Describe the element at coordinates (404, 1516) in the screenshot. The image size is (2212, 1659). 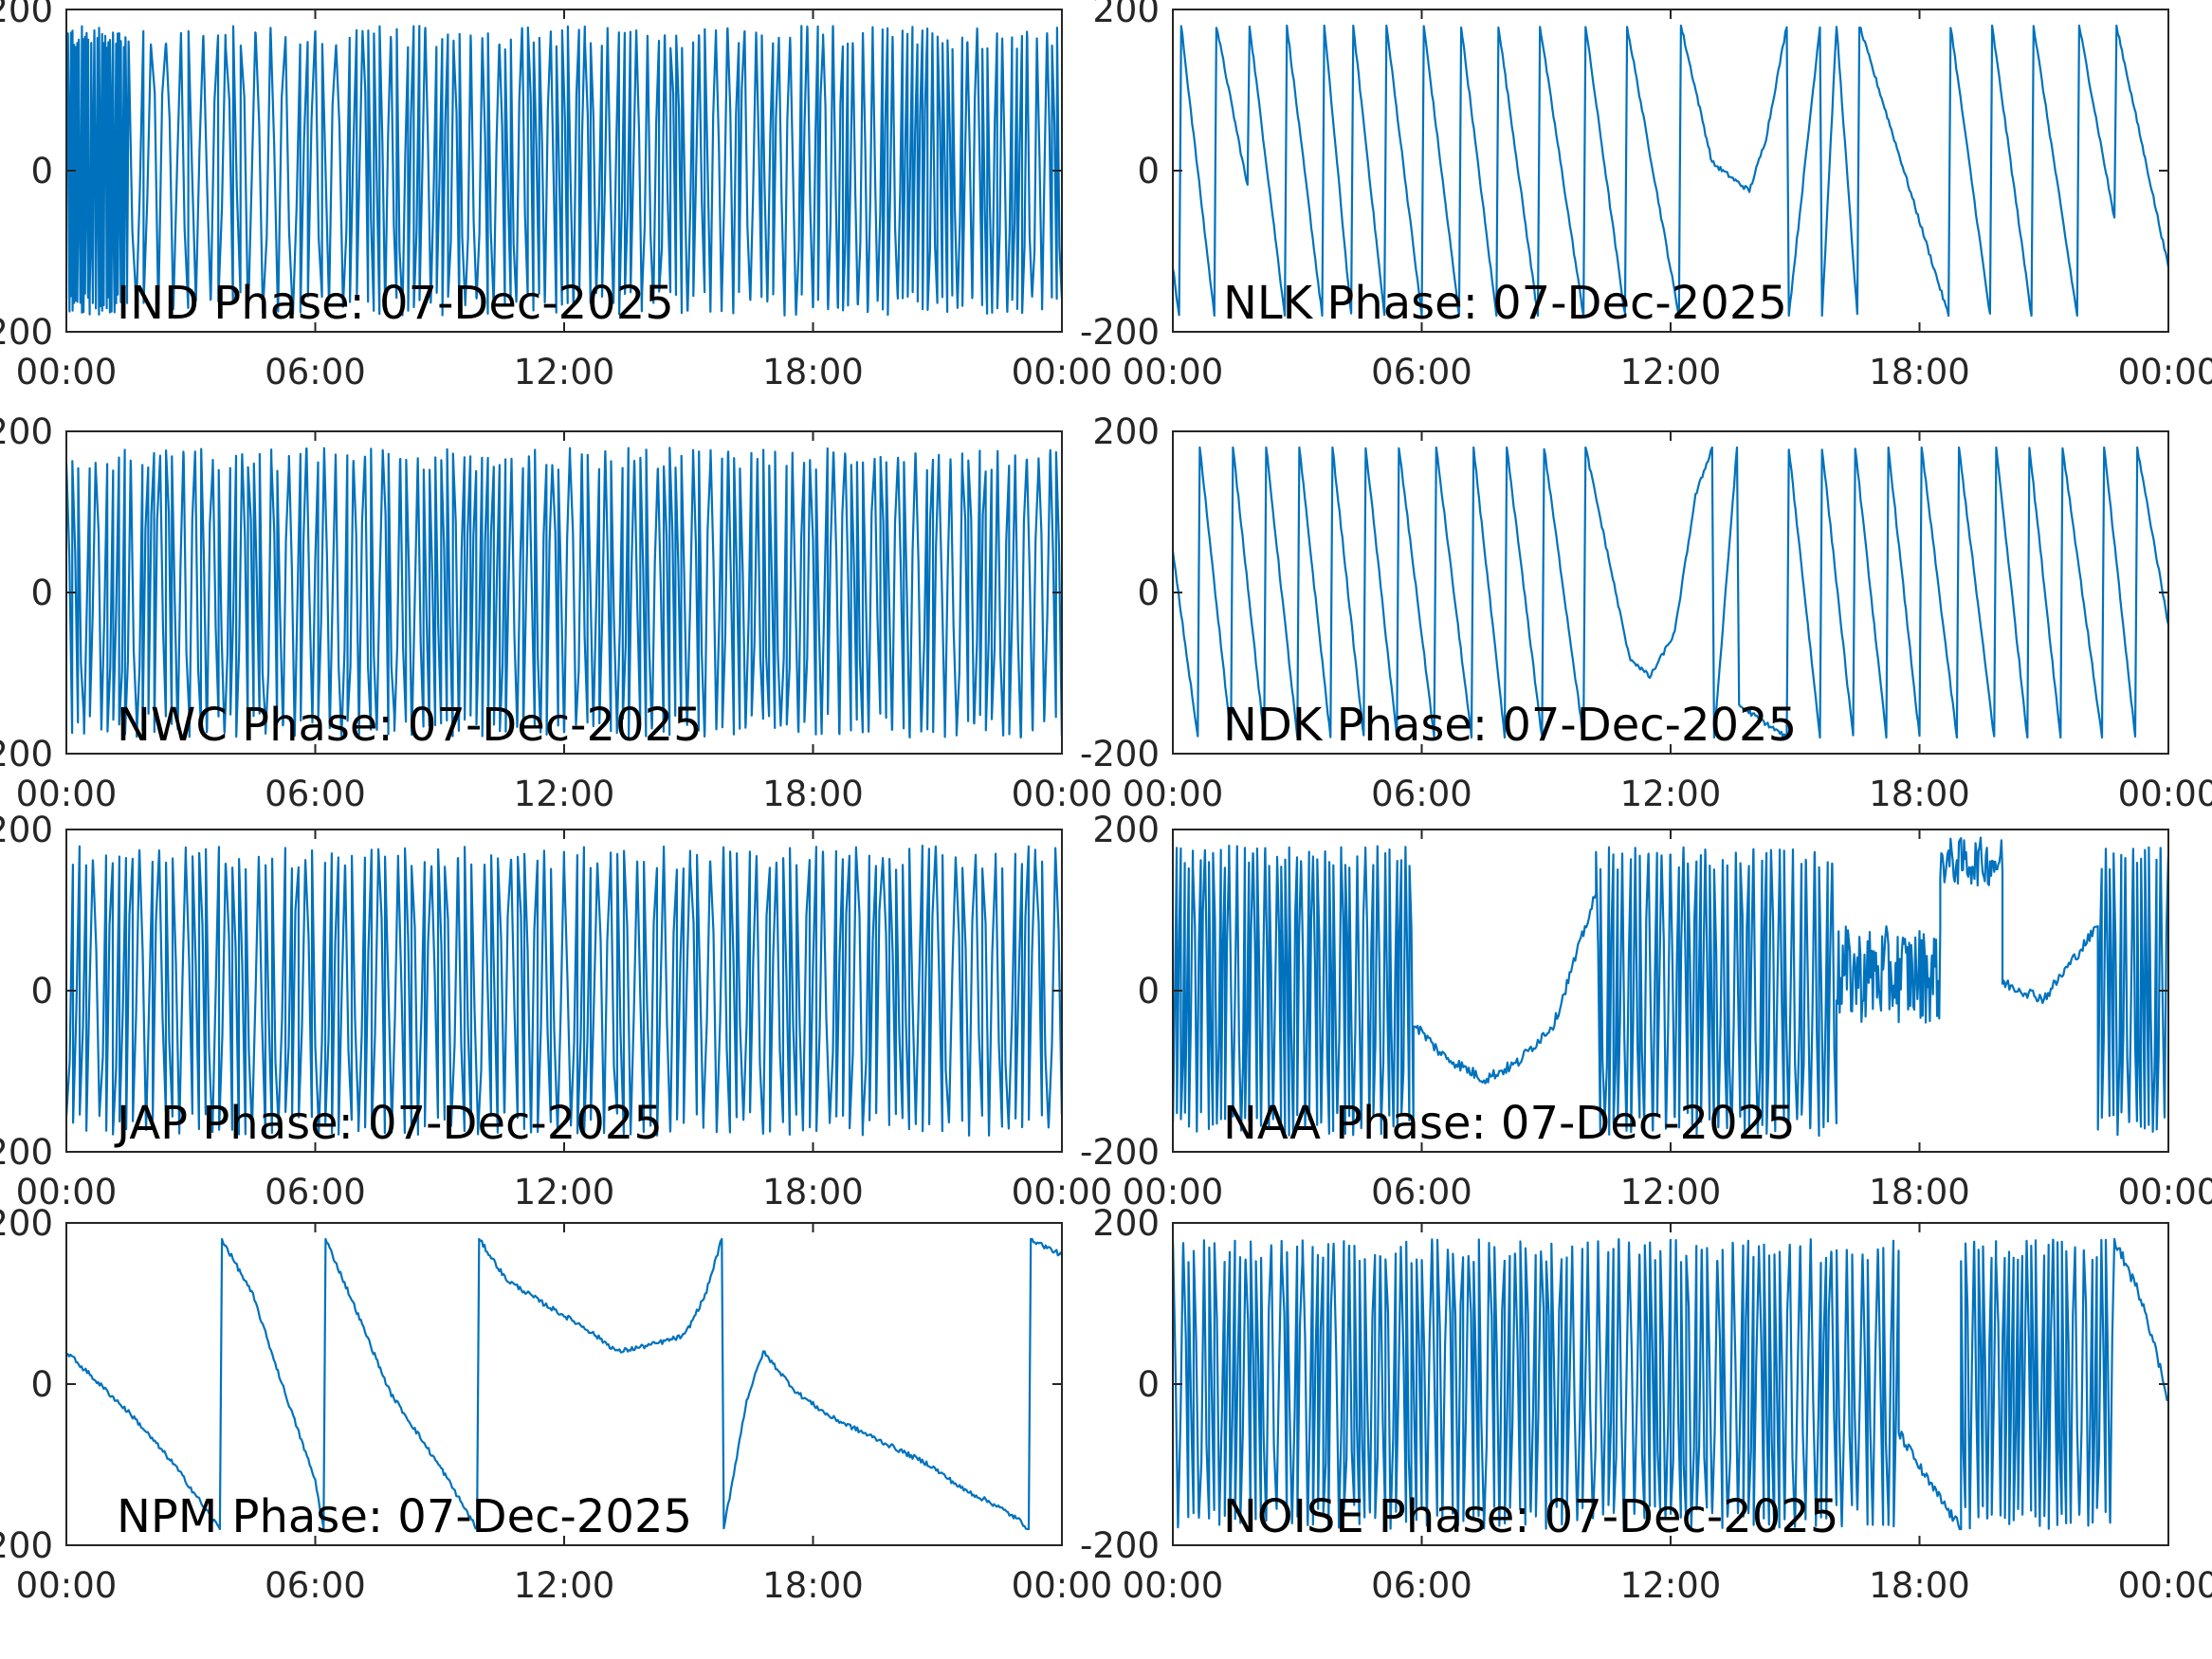
I see `subplot-title: NPM Phase: 07-Dec-2025` at that location.